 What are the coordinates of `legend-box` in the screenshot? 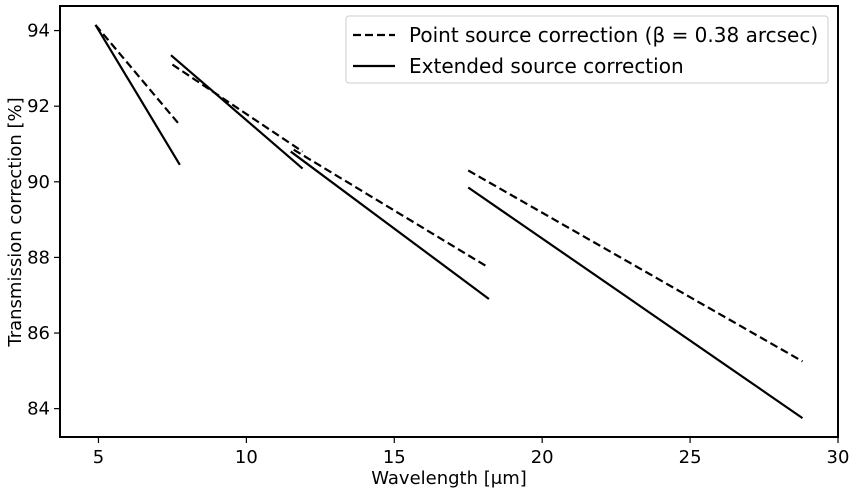 It's located at (587, 49).